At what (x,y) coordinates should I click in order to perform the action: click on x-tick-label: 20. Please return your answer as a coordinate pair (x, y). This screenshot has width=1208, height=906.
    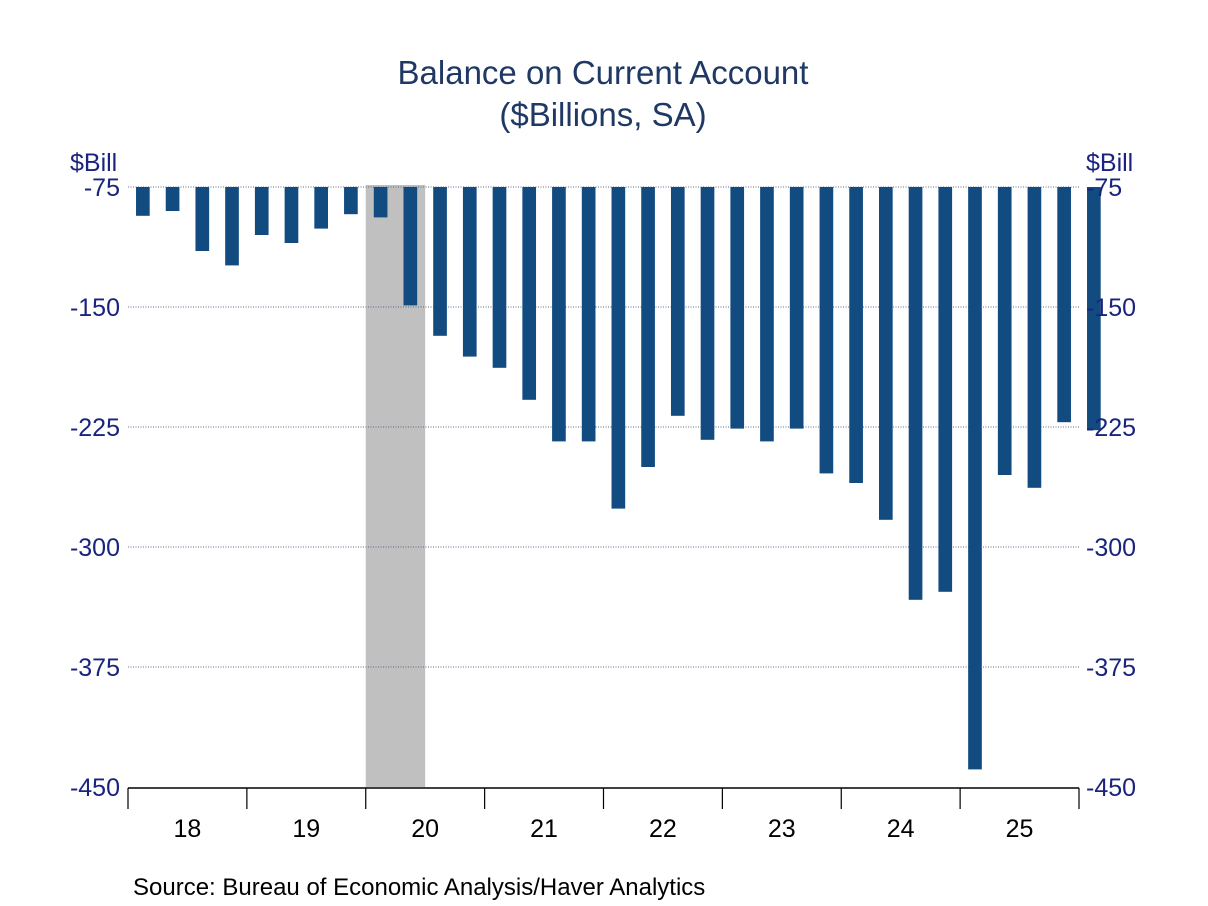
    Looking at the image, I should click on (425, 829).